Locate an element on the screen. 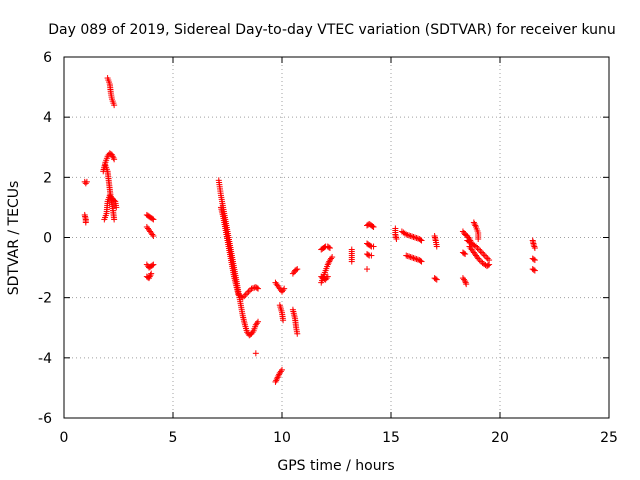 Image resolution: width=640 pixels, height=480 pixels. y-tick-label: 0 is located at coordinates (47, 239).